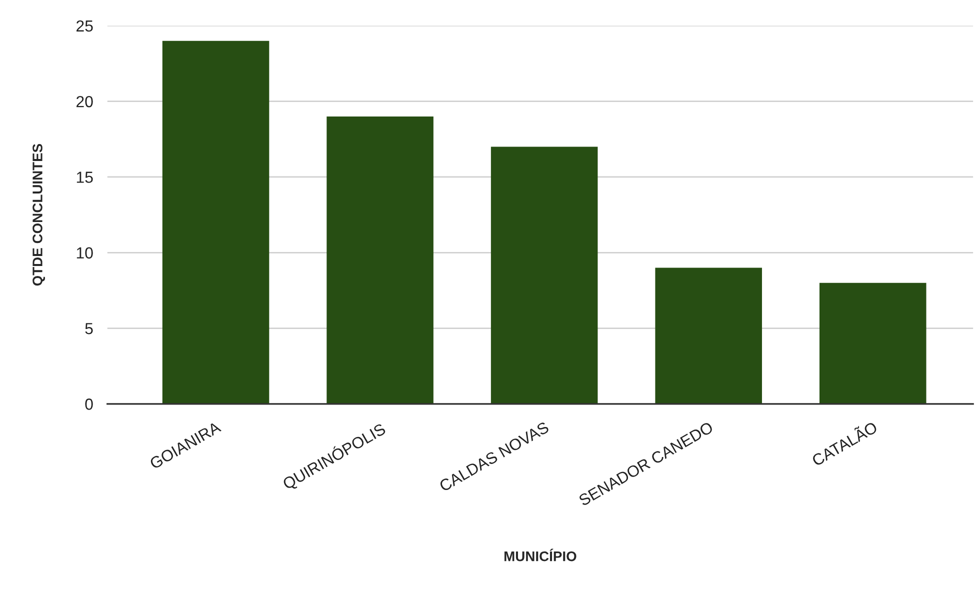 Image resolution: width=976 pixels, height=612 pixels. What do you see at coordinates (89, 328) in the screenshot?
I see `y-tick-label: 5` at bounding box center [89, 328].